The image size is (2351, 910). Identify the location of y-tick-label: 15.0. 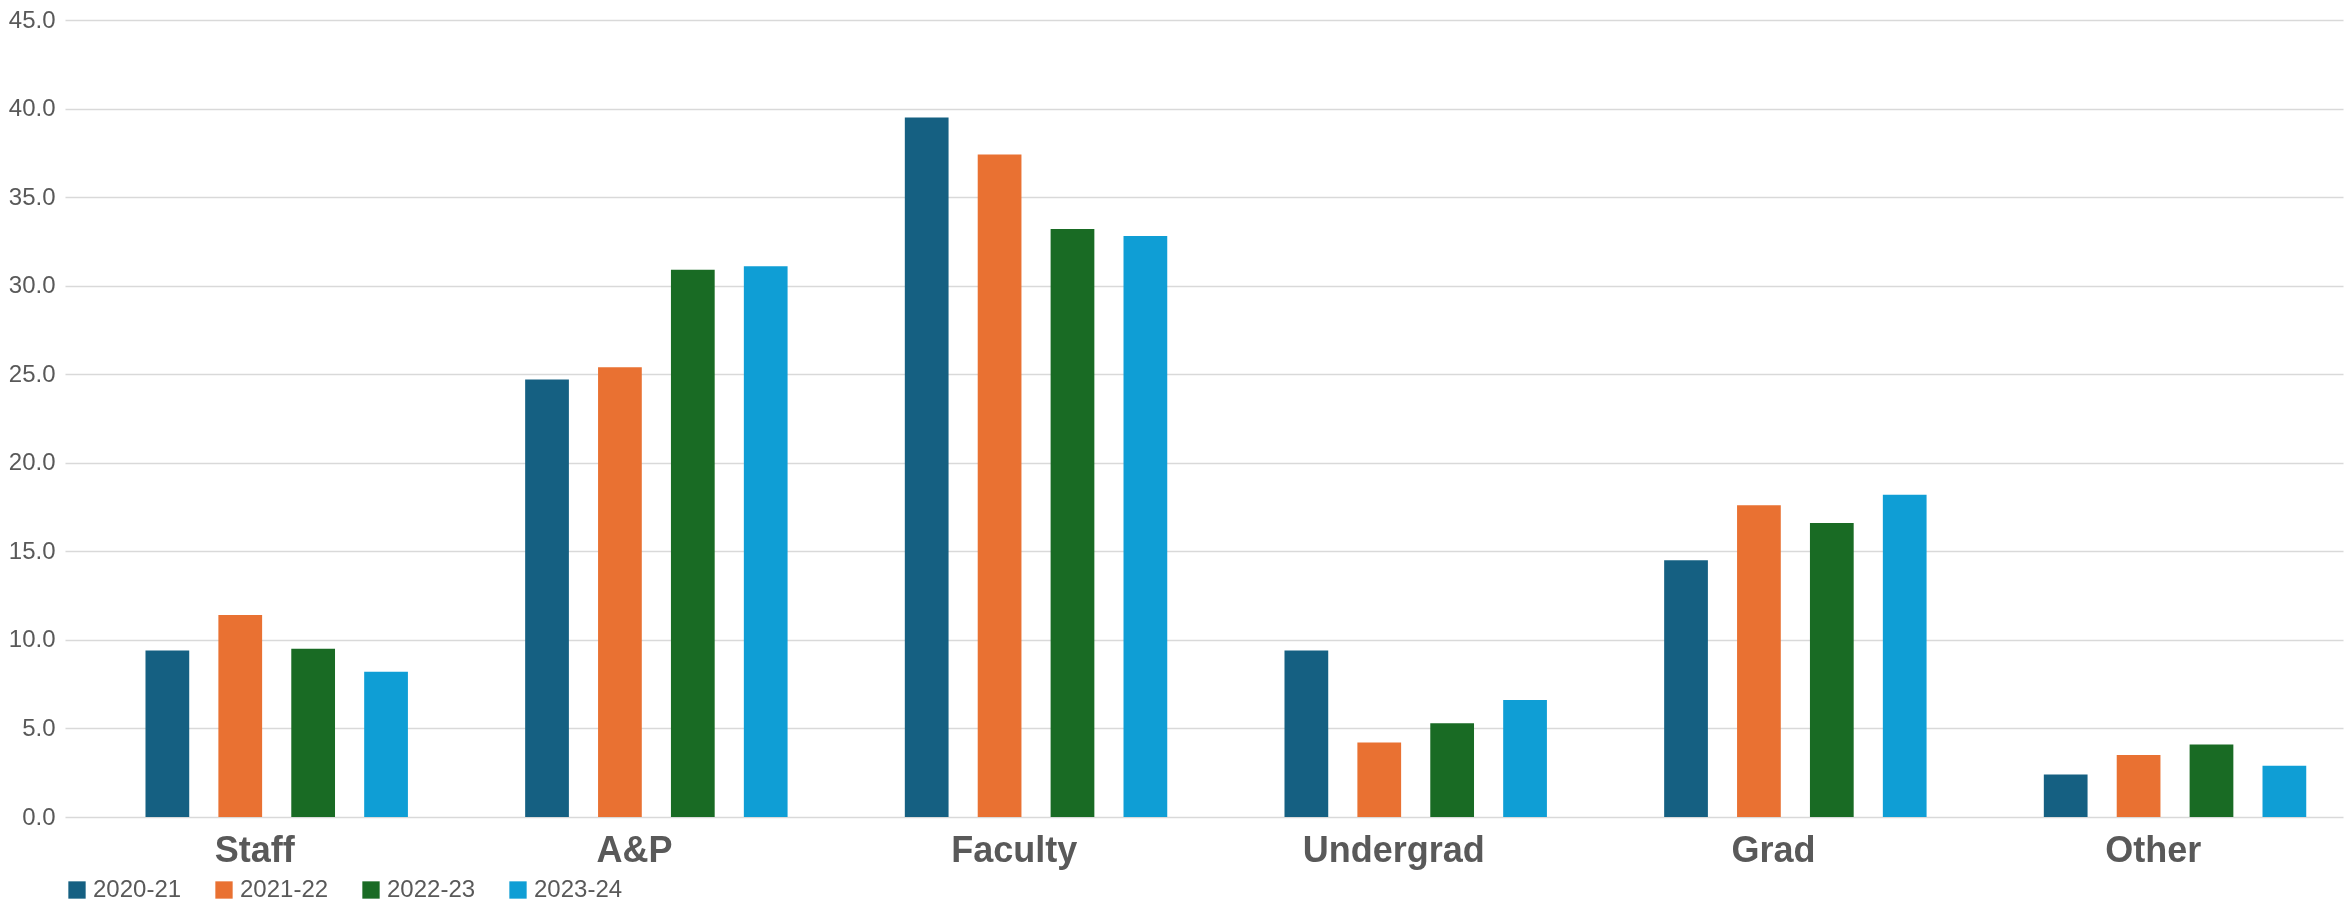
(32, 550).